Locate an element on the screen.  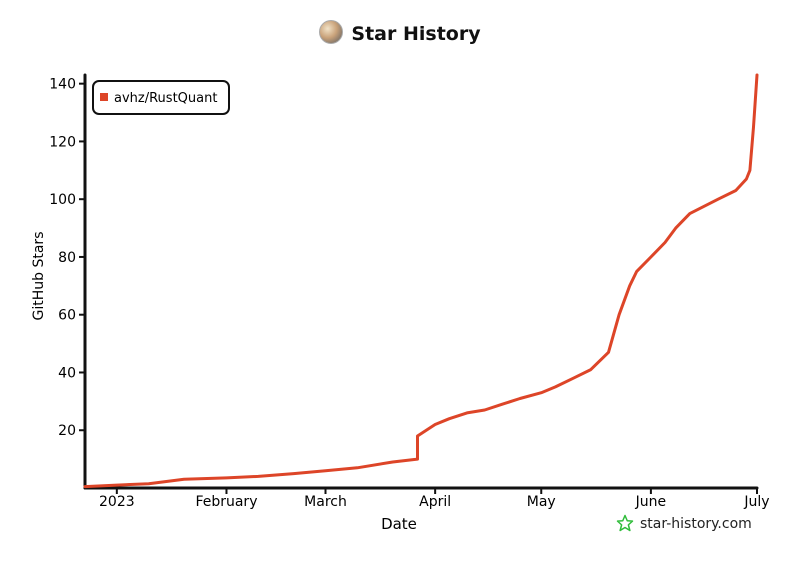
x-tick-label: February is located at coordinates (226, 502).